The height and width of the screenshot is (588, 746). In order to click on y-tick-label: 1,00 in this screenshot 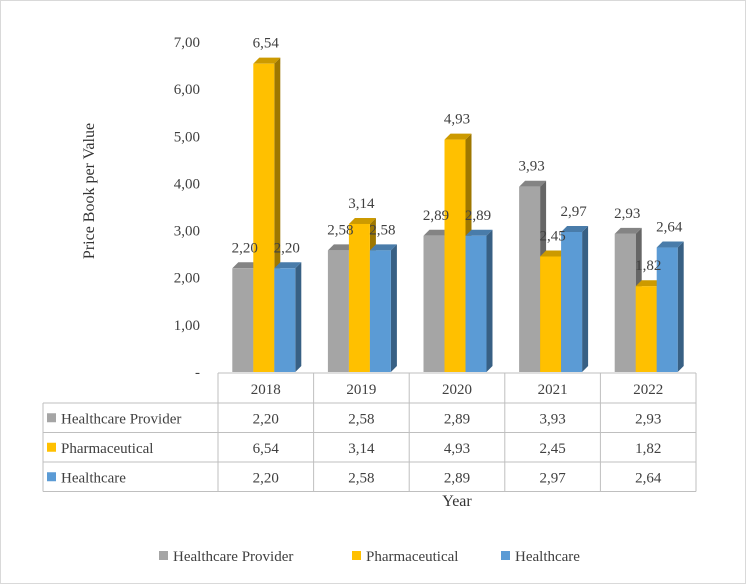, I will do `click(187, 326)`.